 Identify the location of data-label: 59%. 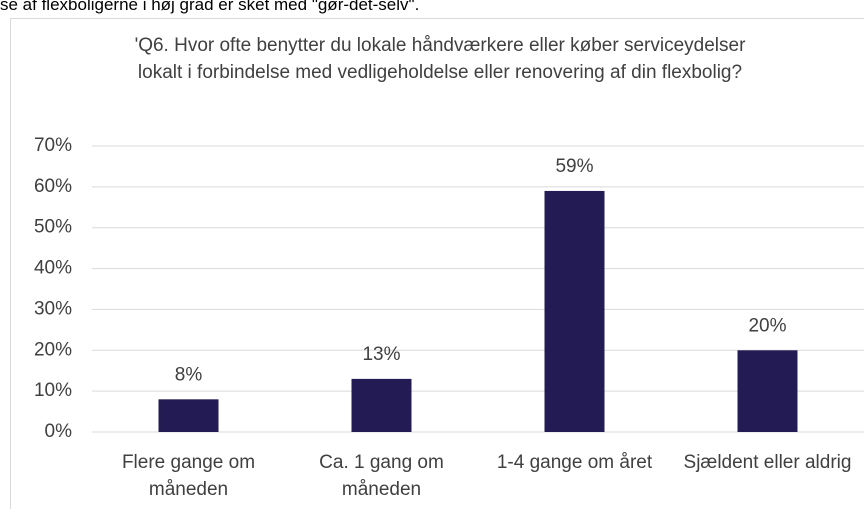
(574, 166).